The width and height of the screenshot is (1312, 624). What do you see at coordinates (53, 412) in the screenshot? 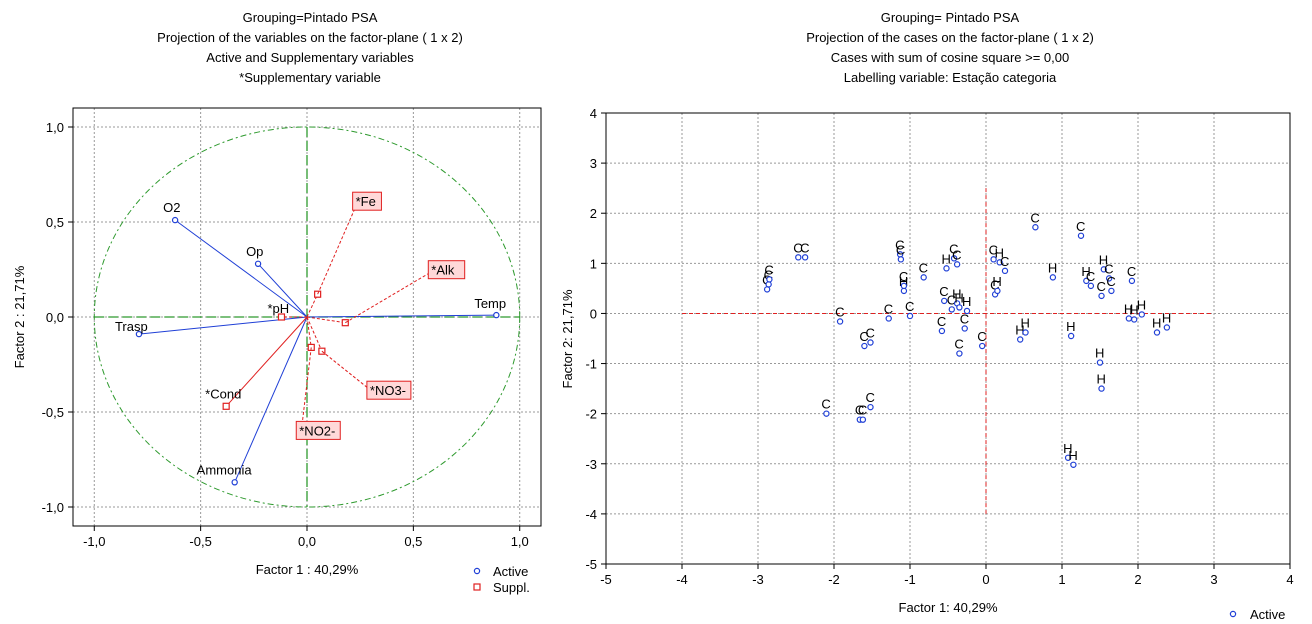
I see `left-ytick-label: -0,5` at bounding box center [53, 412].